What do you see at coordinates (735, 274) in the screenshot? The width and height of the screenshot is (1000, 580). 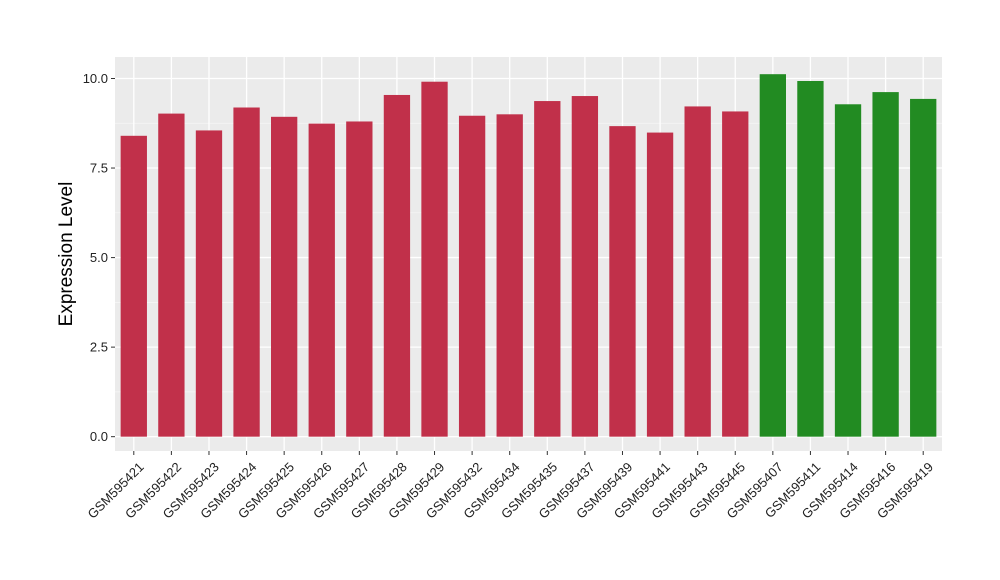 I see `bar-GSM595445` at bounding box center [735, 274].